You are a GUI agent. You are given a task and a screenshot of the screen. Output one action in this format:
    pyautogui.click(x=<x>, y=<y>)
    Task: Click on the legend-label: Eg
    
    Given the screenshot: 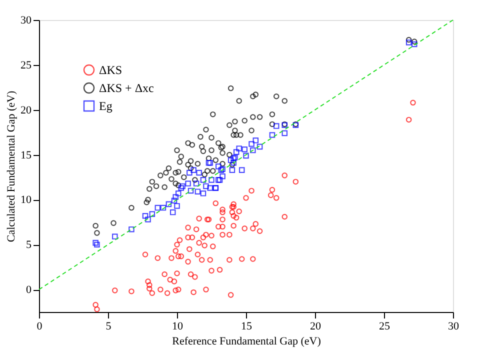 What is the action you would take?
    pyautogui.click(x=105, y=106)
    